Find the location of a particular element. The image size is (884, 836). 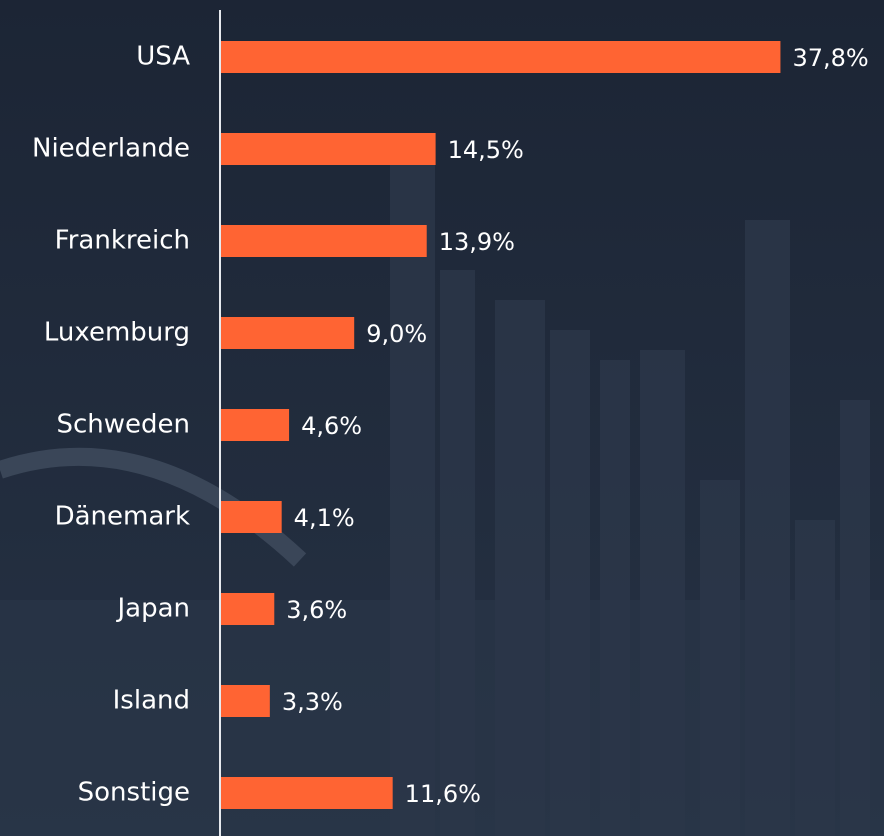

category-label: Niederlande is located at coordinates (111, 149).